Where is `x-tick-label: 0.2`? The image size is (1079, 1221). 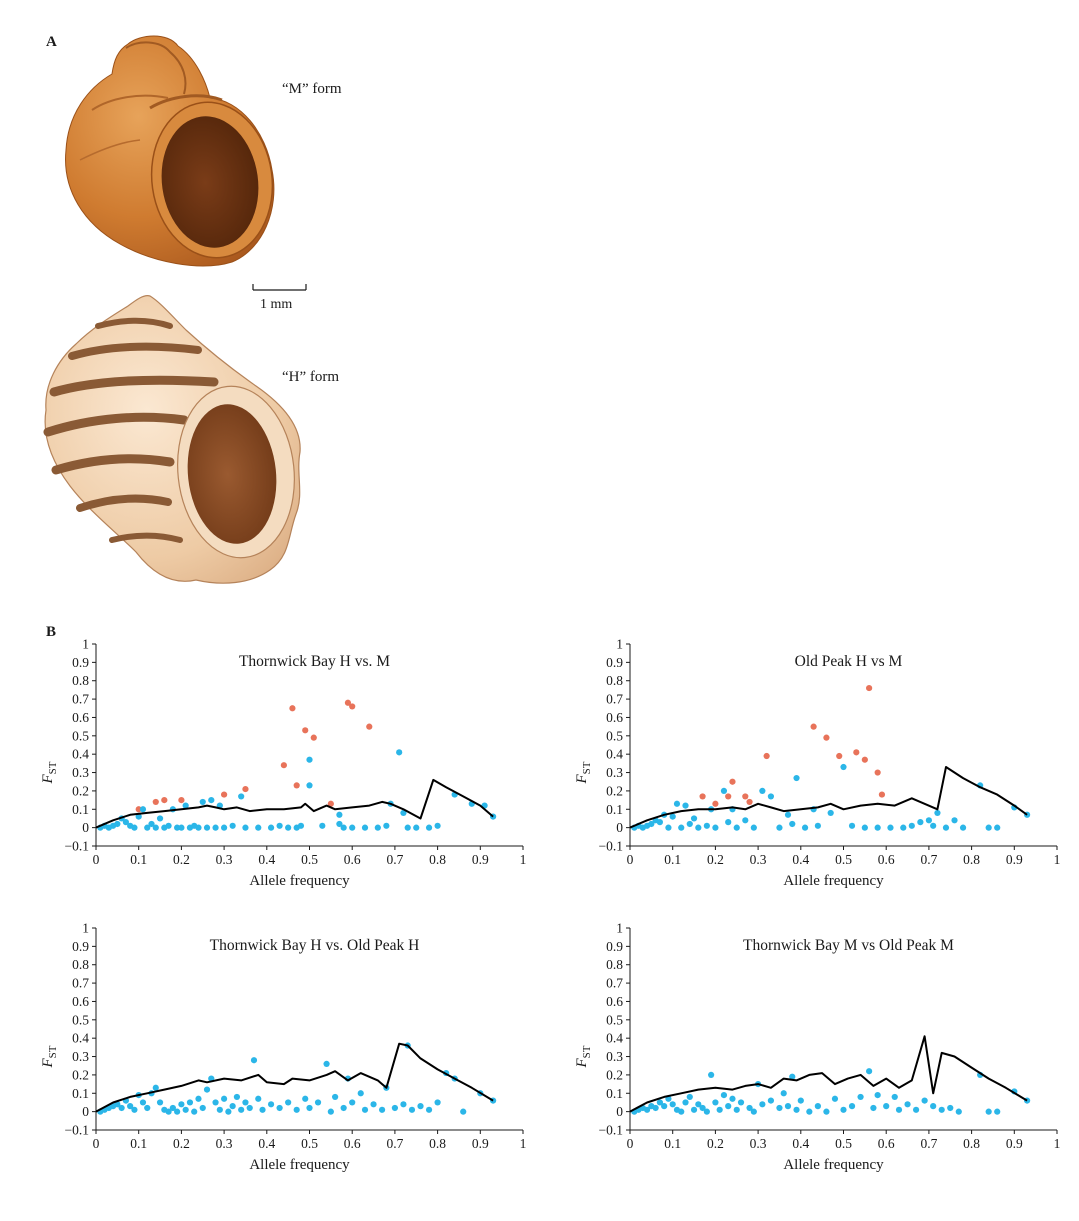
x-tick-label: 0.2 is located at coordinates (181, 859).